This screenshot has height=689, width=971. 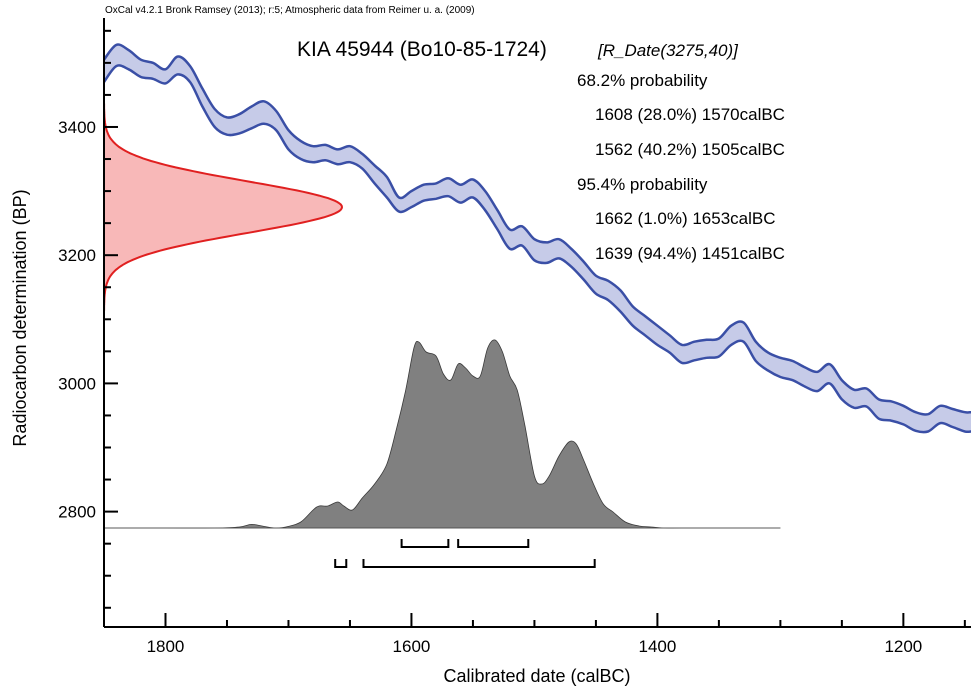 What do you see at coordinates (685, 218) in the screenshot?
I see `prob-range-95-1: 1662 (1.0%) 1653calBC` at bounding box center [685, 218].